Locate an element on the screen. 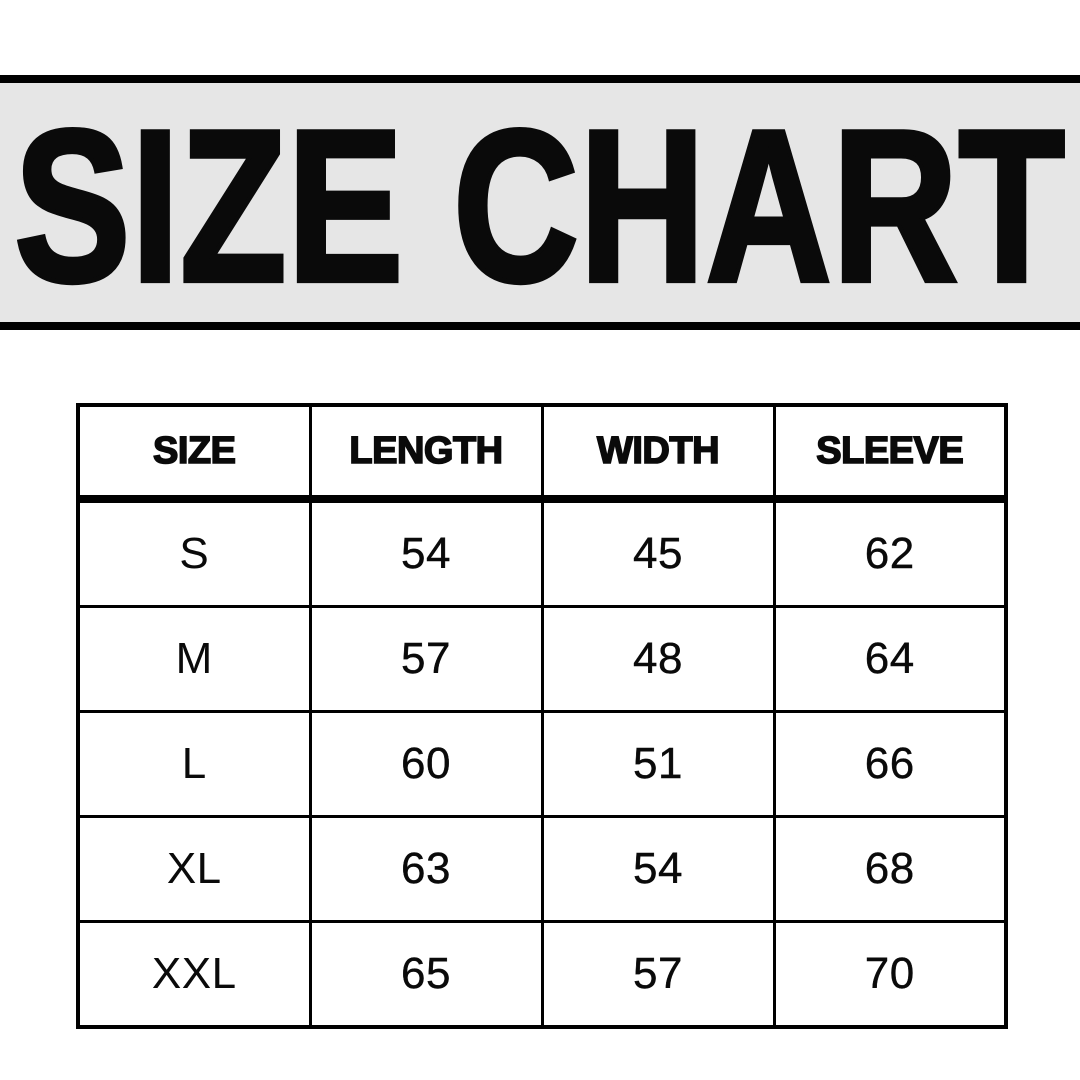  table-row: M 57 48 64 is located at coordinates (542, 659).